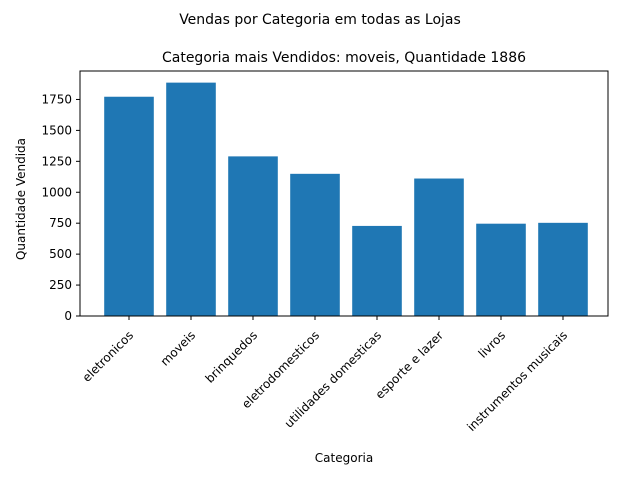  What do you see at coordinates (56, 99) in the screenshot?
I see `y-tick-label: 1750` at bounding box center [56, 99].